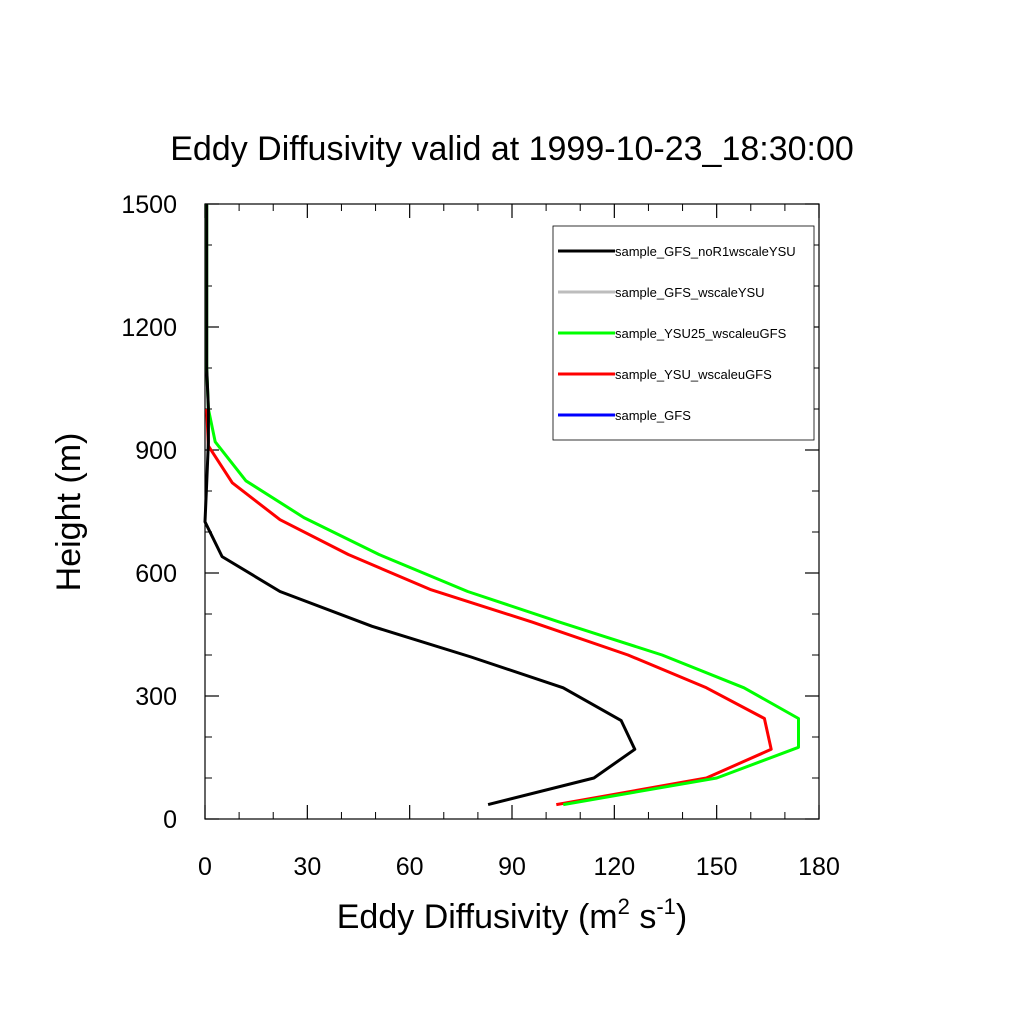  What do you see at coordinates (701, 333) in the screenshot?
I see `legend-label: sample_YSU25_wscaleuGFS` at bounding box center [701, 333].